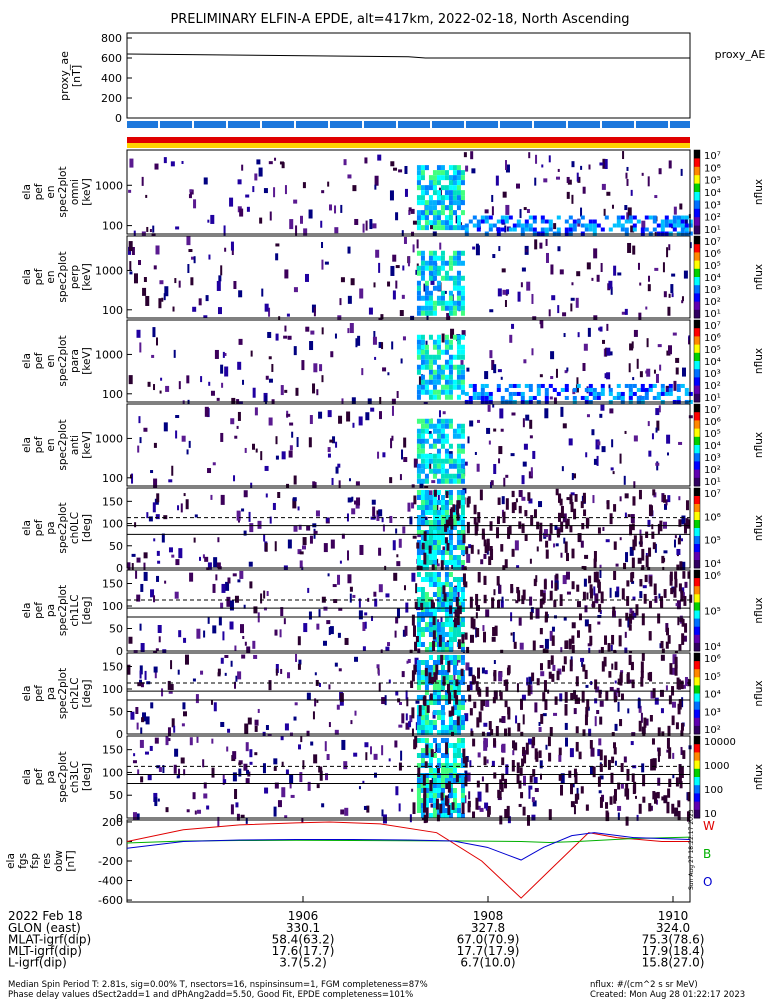  Describe the element at coordinates (87, 361) in the screenshot. I see `panel-ylabel: [keV]` at that location.